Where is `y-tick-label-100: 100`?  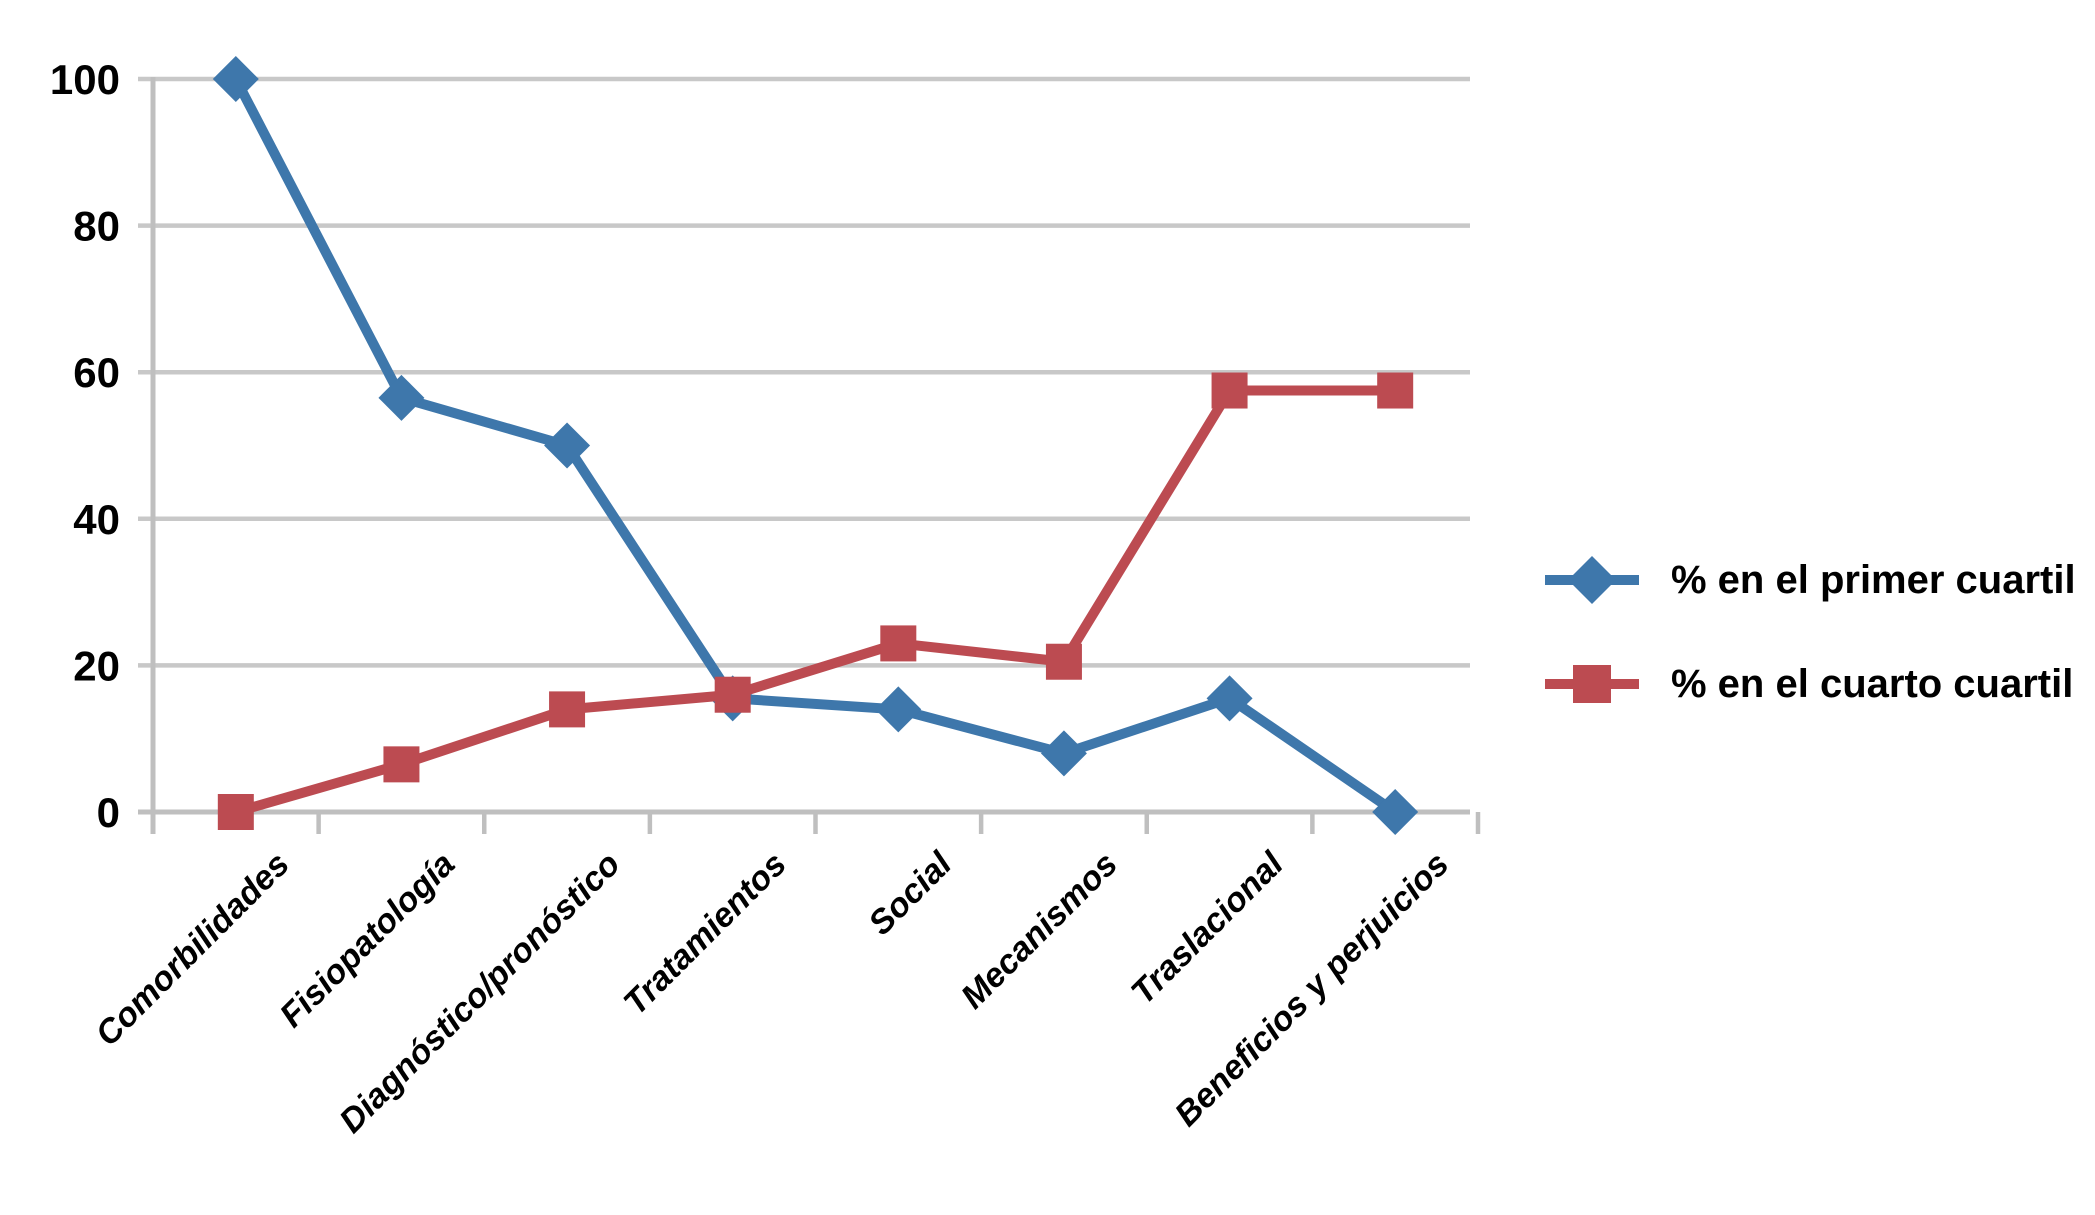 y-tick-label-100: 100 is located at coordinates (85, 79).